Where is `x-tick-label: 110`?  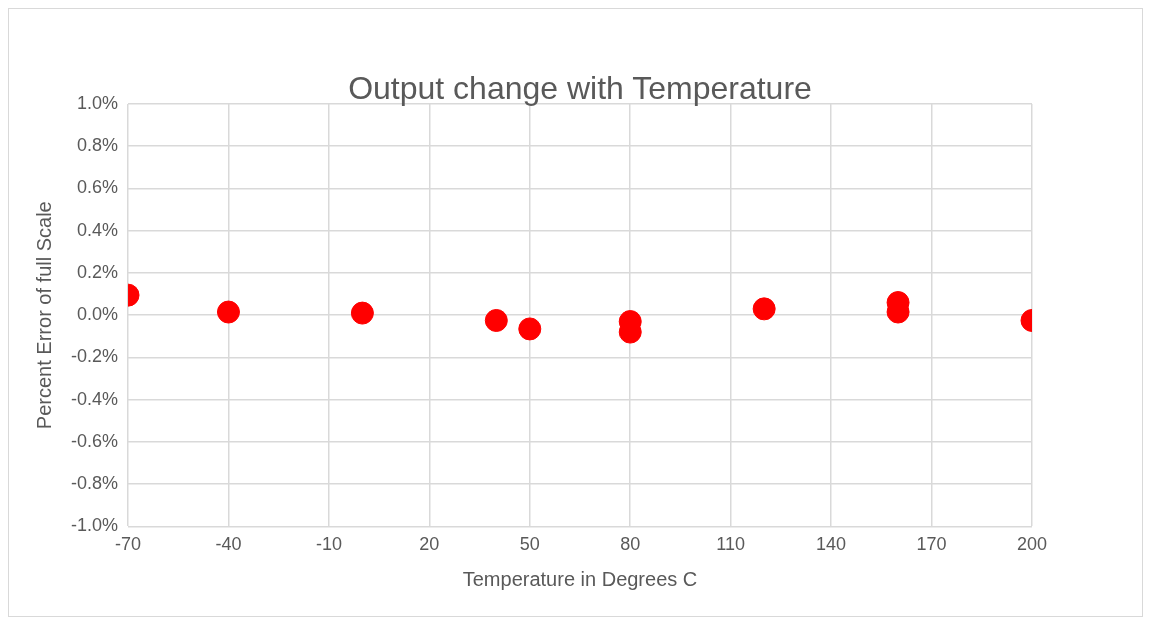 x-tick-label: 110 is located at coordinates (731, 544).